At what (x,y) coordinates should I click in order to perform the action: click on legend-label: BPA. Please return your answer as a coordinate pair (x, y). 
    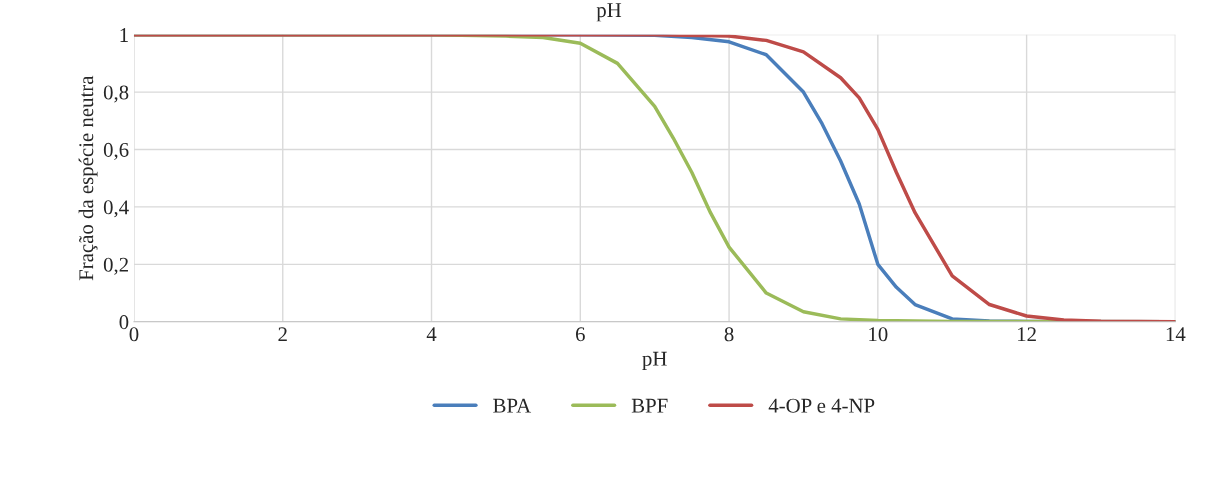
    Looking at the image, I should click on (512, 405).